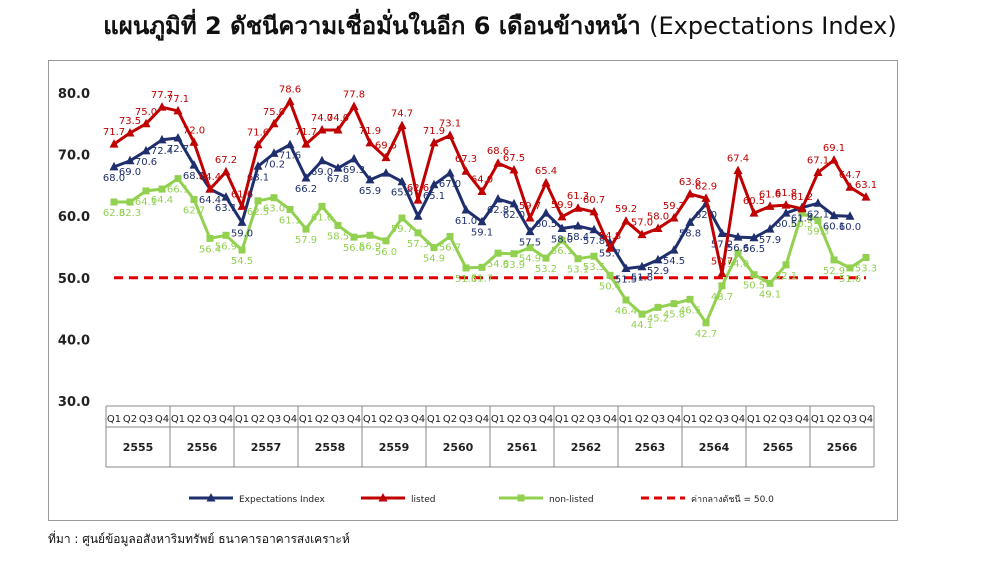 This screenshot has height=564, width=1000. I want to click on year-tick-label: 2559, so click(394, 447).